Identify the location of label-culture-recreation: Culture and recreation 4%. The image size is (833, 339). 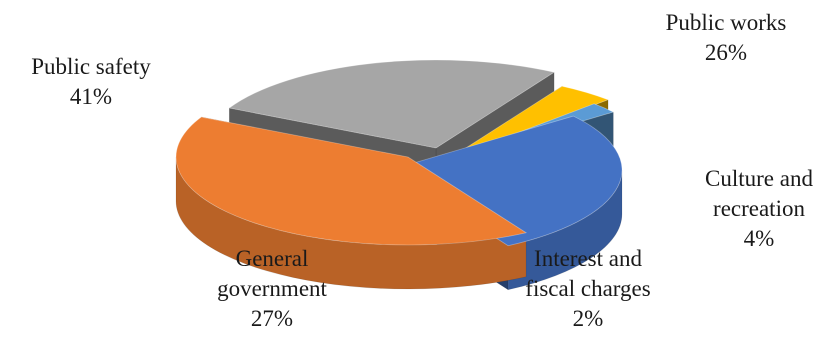
(758, 209).